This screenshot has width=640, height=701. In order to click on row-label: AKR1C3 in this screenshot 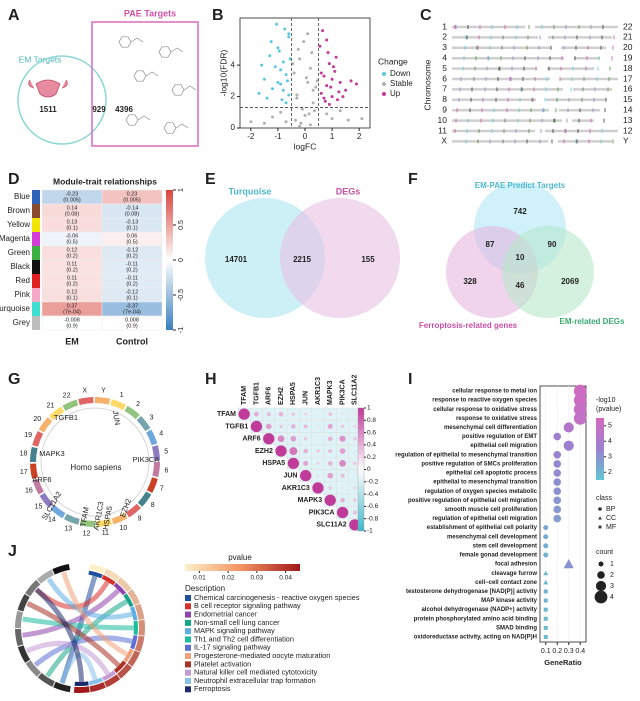, I will do `click(296, 488)`.